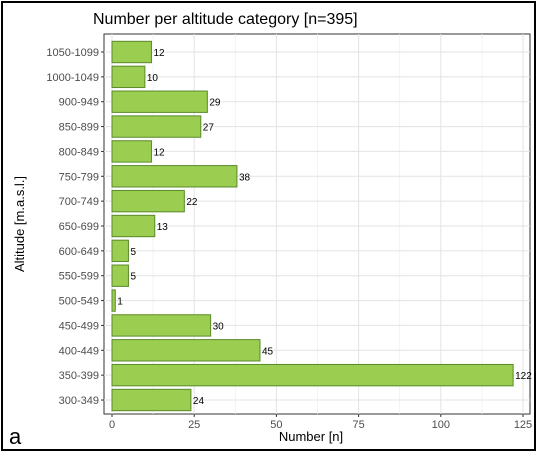 This screenshot has width=541, height=456. What do you see at coordinates (79, 376) in the screenshot?
I see `y-tick-label: 350-399` at bounding box center [79, 376].